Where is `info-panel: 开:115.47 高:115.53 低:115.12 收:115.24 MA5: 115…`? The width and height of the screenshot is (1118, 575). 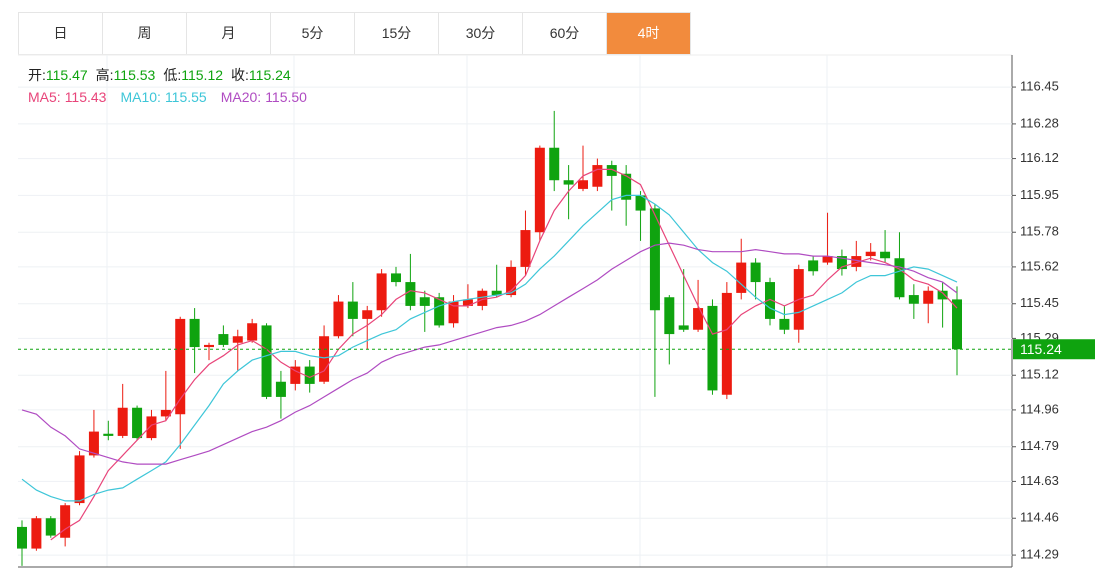
info-panel: 开:115.47 高:115.53 低:115.12 收:115.24 MA5: 115… is located at coordinates (174, 86).